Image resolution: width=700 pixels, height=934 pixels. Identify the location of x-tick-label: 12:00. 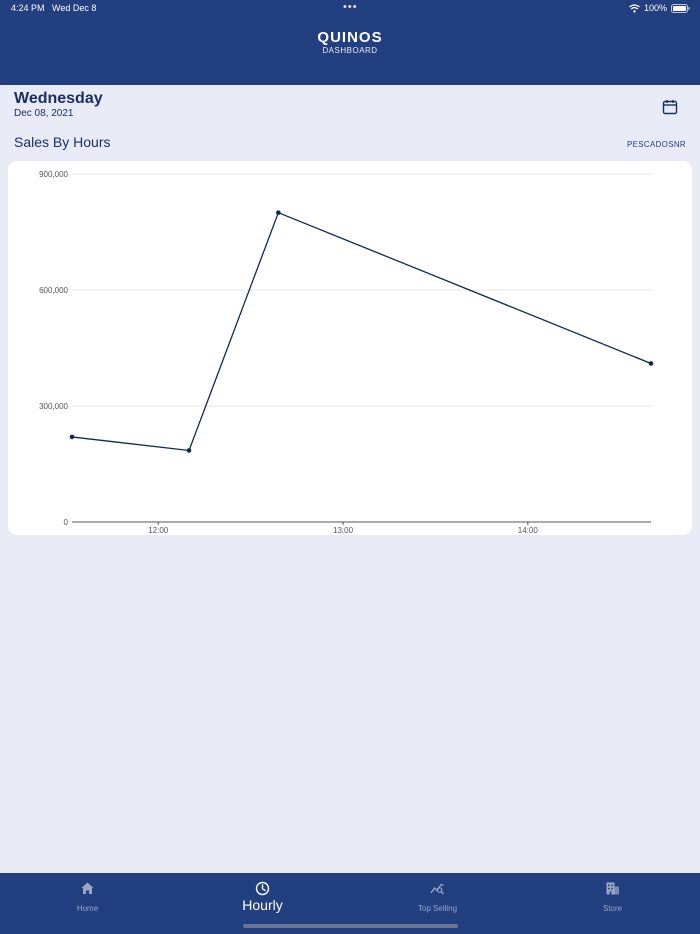
(158, 530).